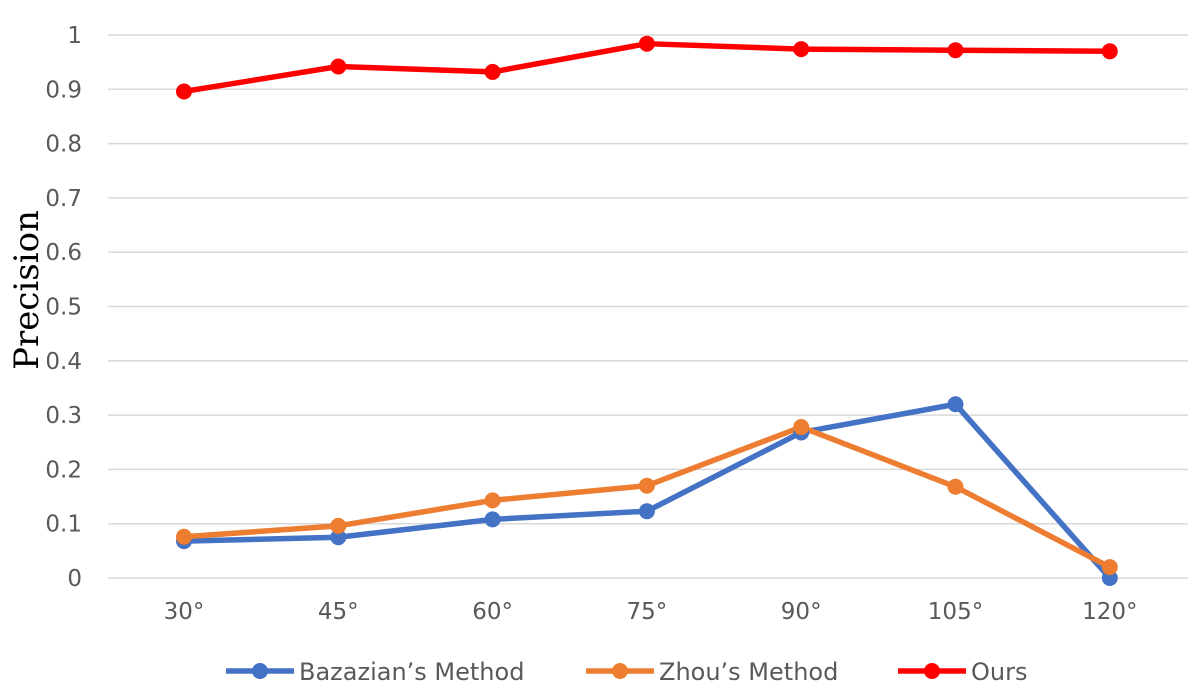  Describe the element at coordinates (63, 525) in the screenshot. I see `y-tick-label: 0.1` at that location.